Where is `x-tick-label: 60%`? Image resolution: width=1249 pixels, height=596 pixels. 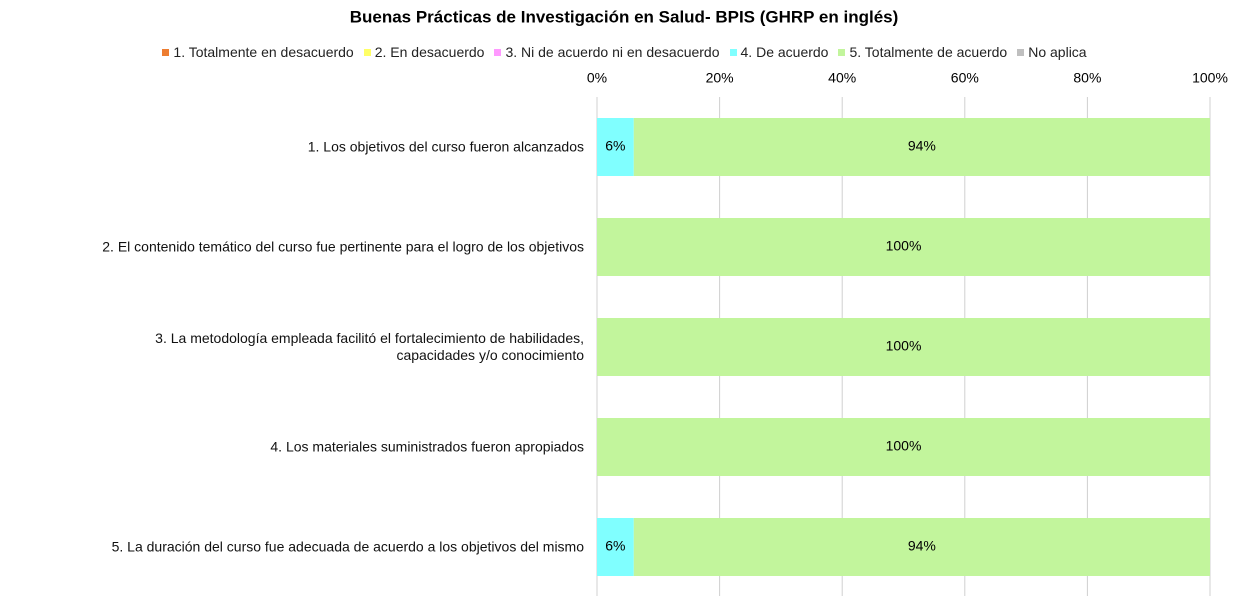 x-tick-label: 60% is located at coordinates (965, 78).